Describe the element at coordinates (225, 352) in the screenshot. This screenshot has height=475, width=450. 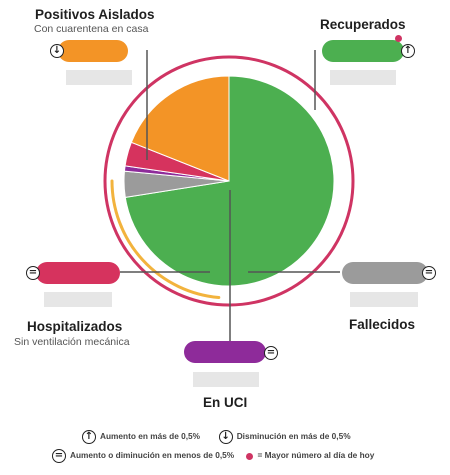
I see `uci-value-pill` at that location.